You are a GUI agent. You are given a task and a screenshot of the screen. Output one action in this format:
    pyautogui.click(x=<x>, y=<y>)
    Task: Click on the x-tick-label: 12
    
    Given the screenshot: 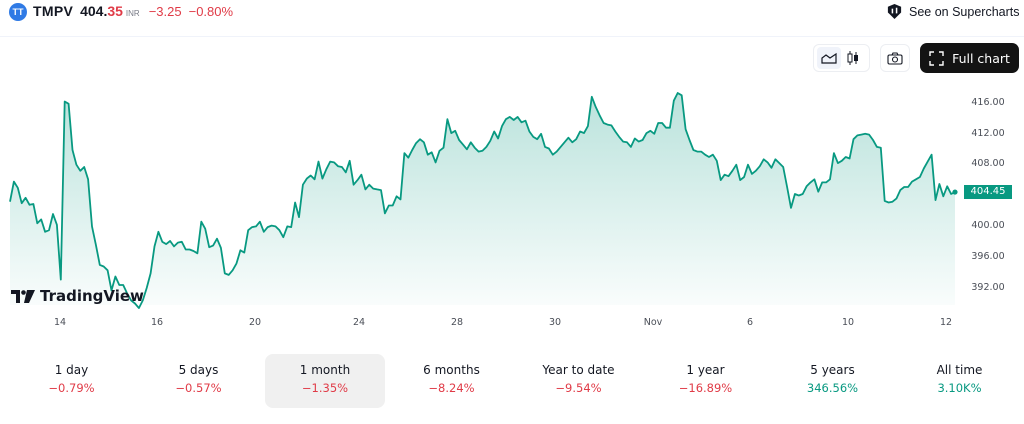 What is the action you would take?
    pyautogui.click(x=946, y=322)
    